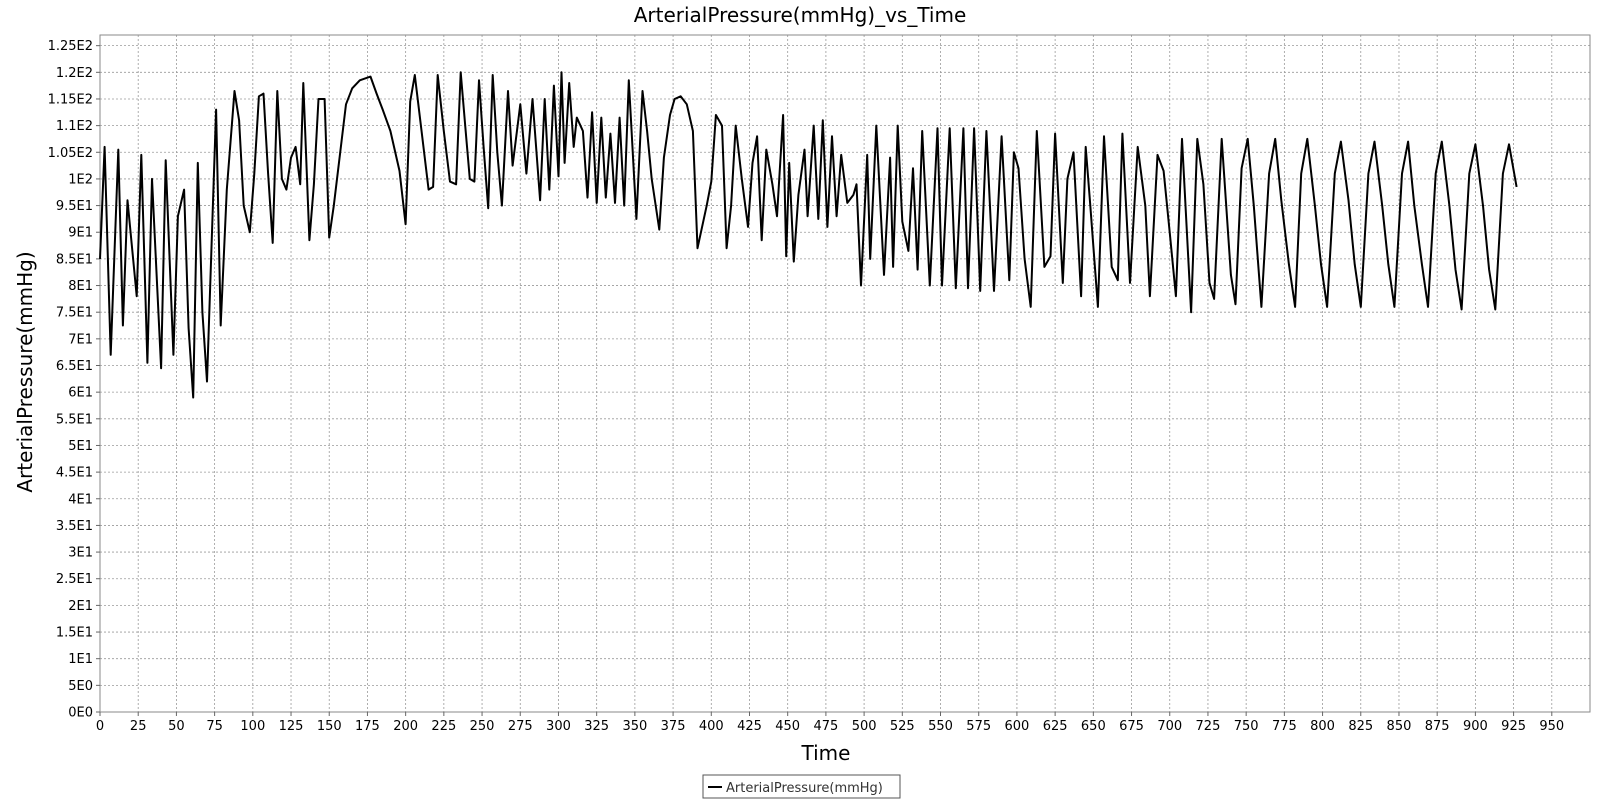  What do you see at coordinates (1322, 726) in the screenshot?
I see `x-tick-label: 800` at bounding box center [1322, 726].